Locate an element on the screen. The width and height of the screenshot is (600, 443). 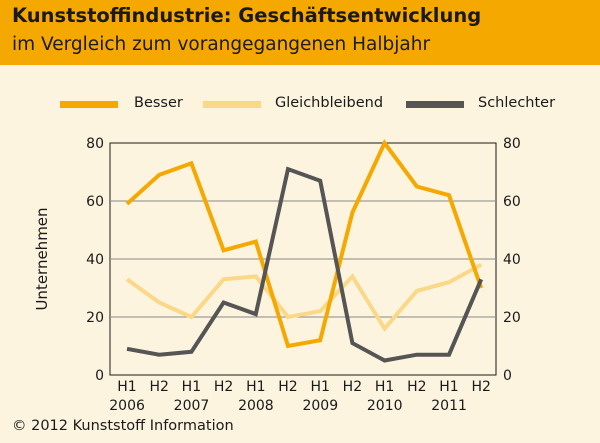
y-tick-label-left: 60 is located at coordinates (95, 202).